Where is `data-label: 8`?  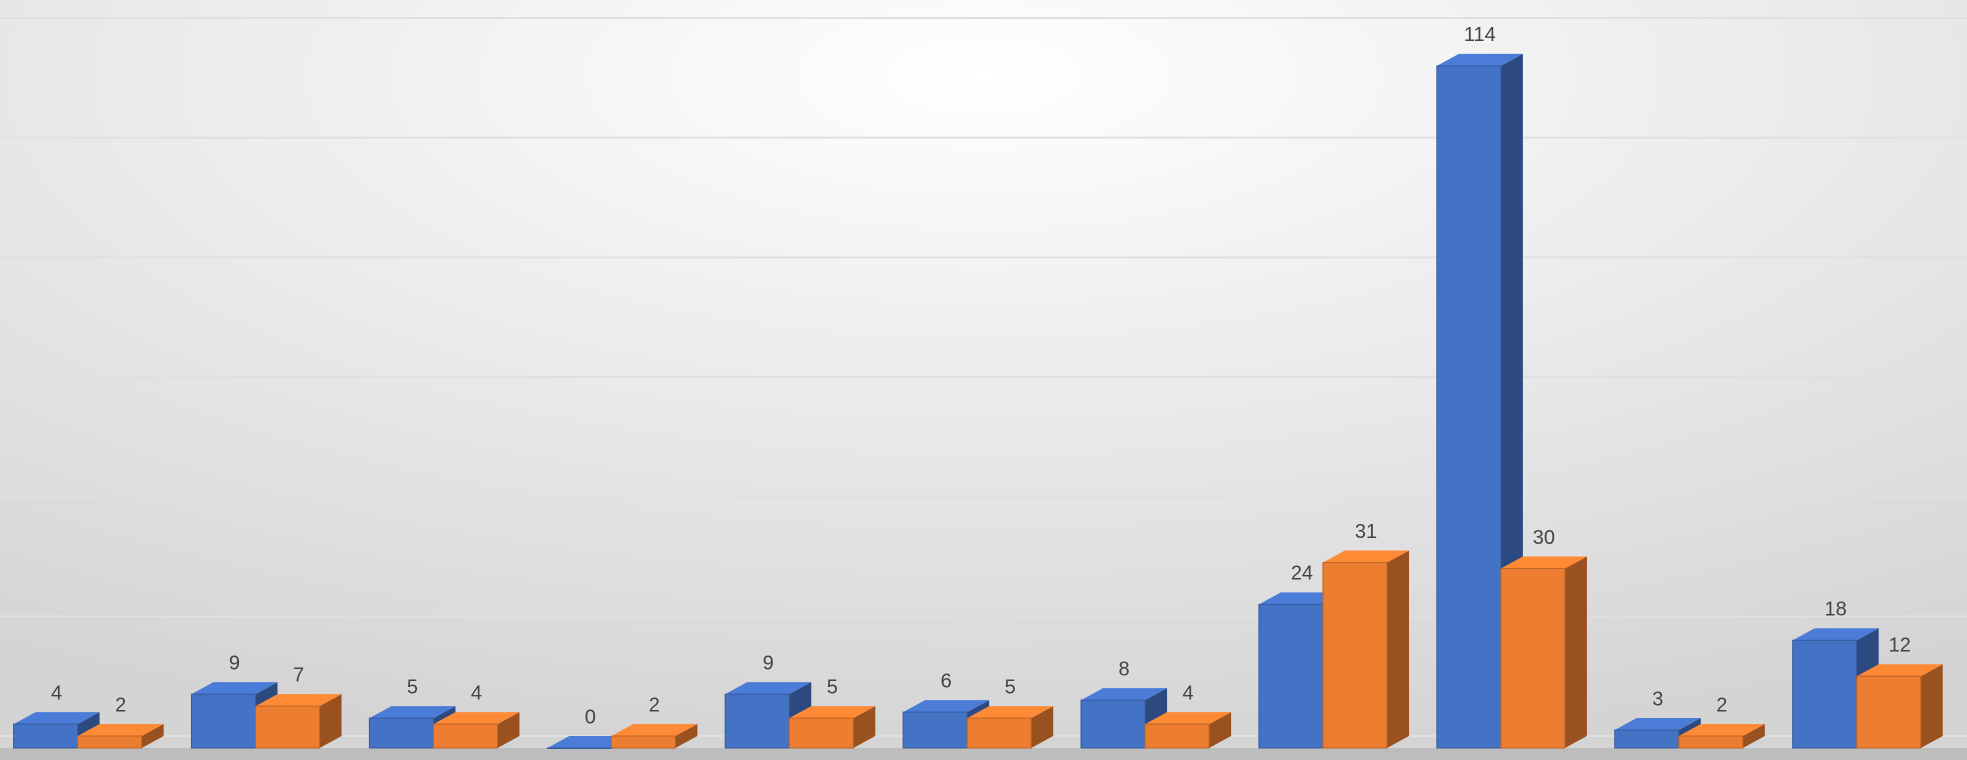 data-label: 8 is located at coordinates (1123, 669).